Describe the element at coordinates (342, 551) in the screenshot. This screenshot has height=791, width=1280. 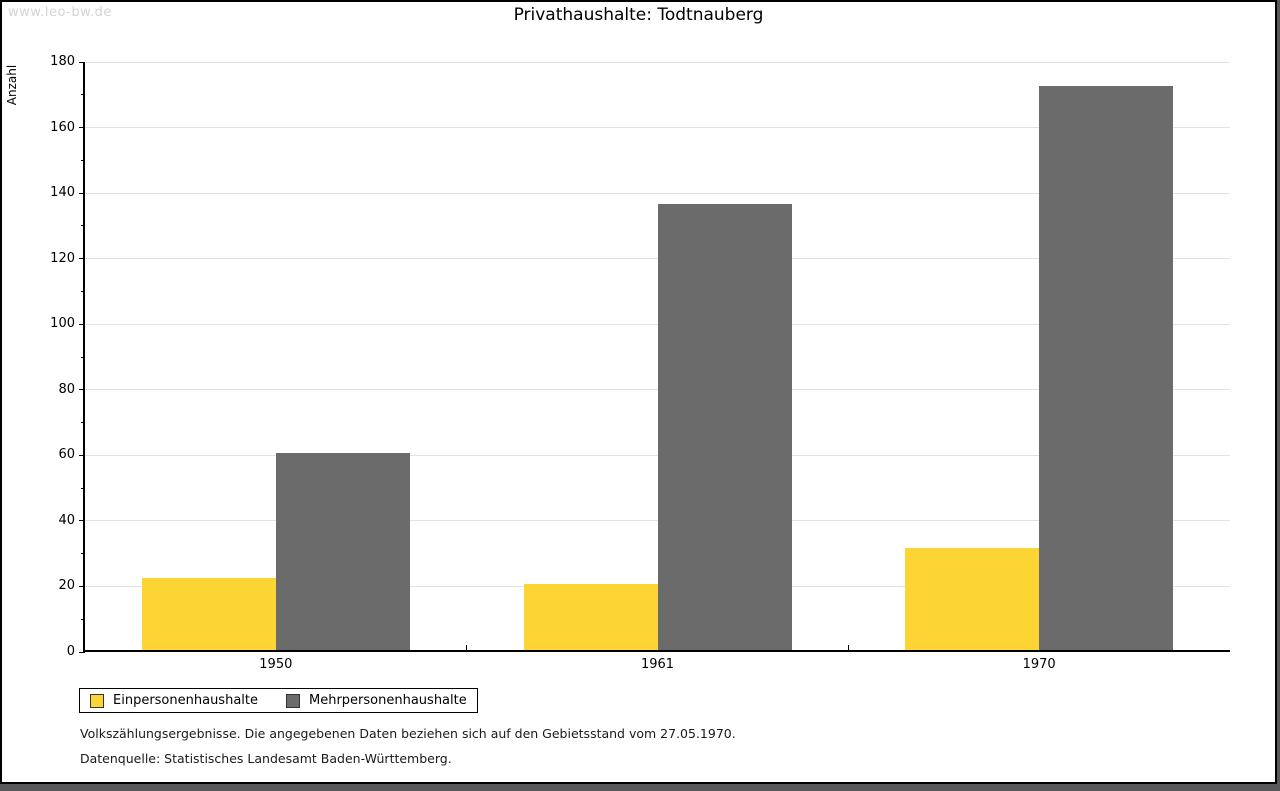
I see `bar-mehrpersonenhaushalte-1950` at that location.